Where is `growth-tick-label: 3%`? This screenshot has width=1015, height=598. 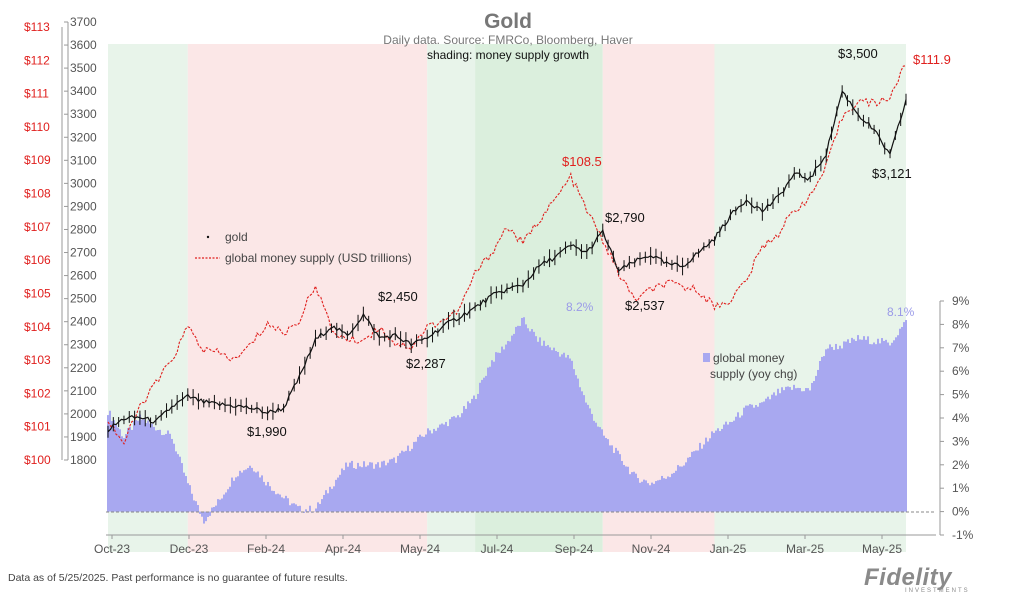 growth-tick-label: 3% is located at coordinates (961, 441).